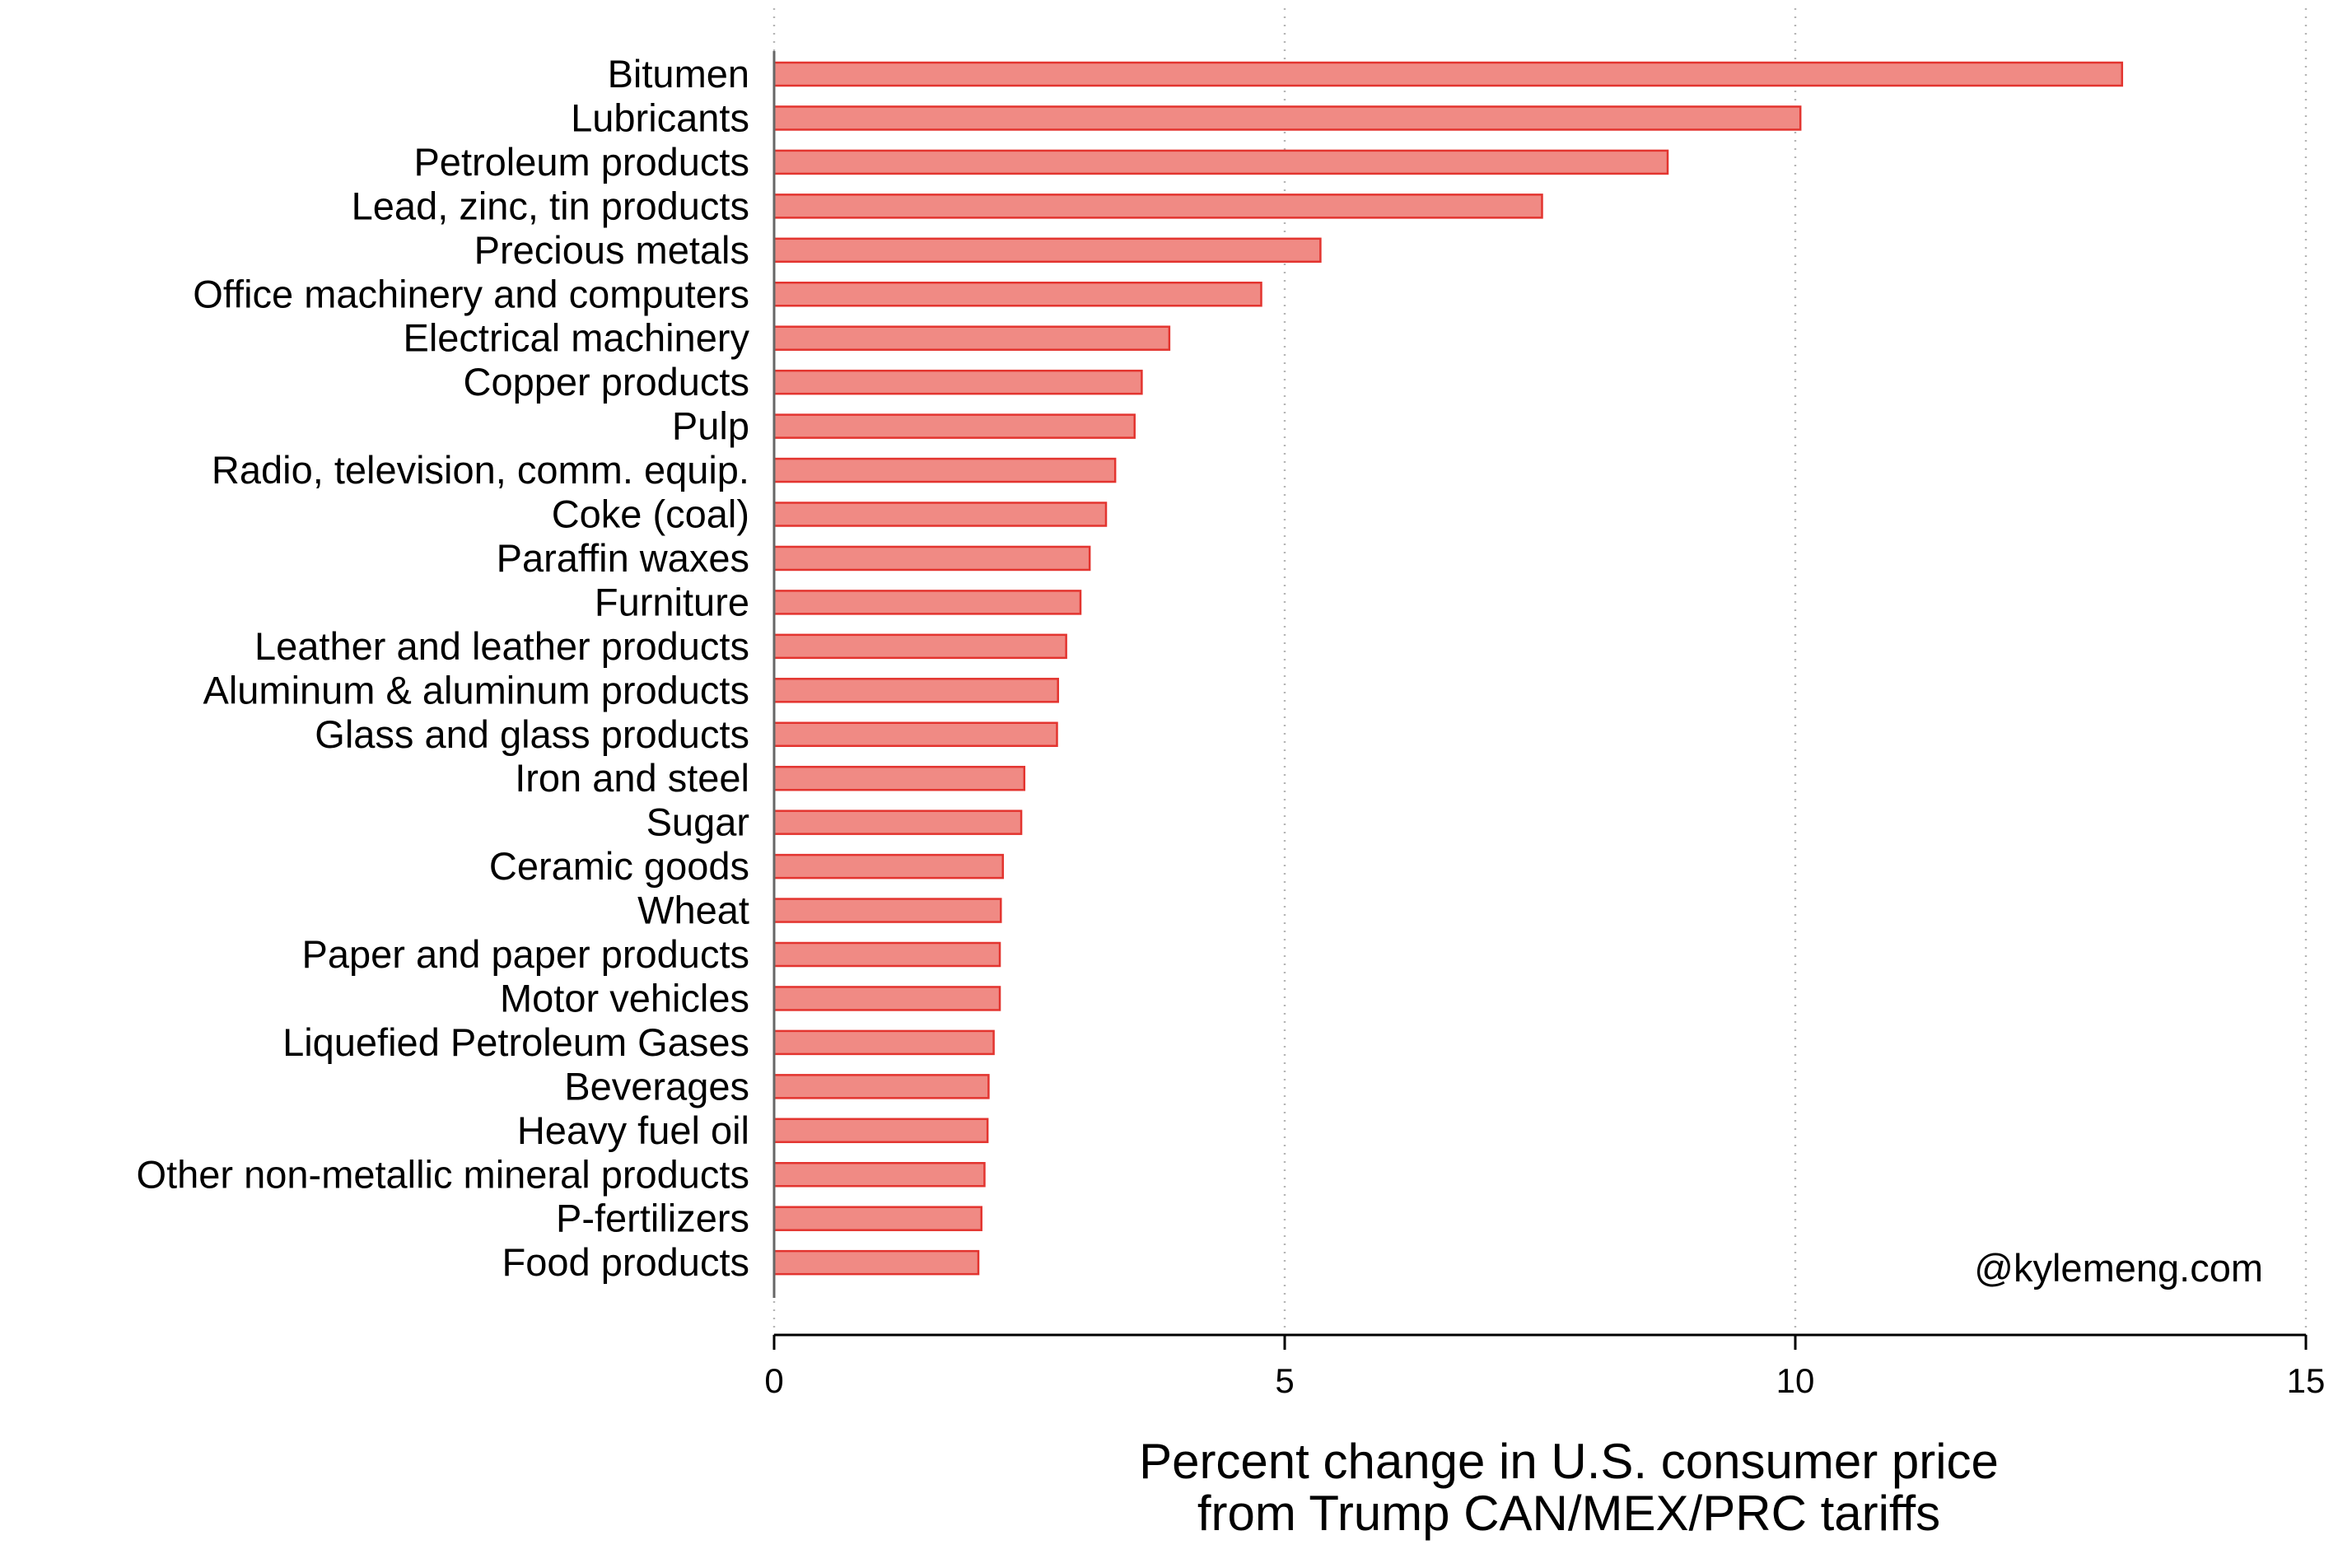 Image resolution: width=2352 pixels, height=1568 pixels. What do you see at coordinates (2306, 1380) in the screenshot?
I see `x-tick-label-15: 15` at bounding box center [2306, 1380].